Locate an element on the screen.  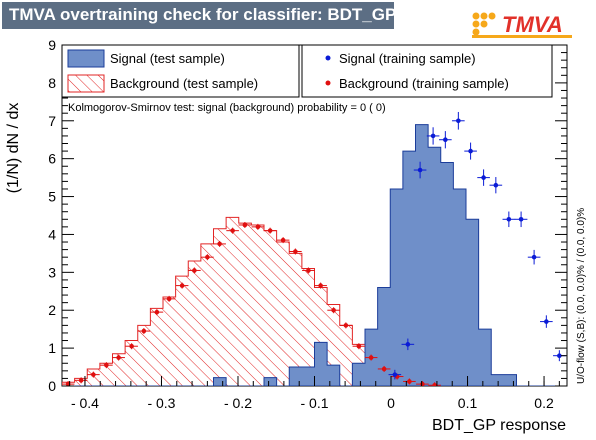
logo-t: T is located at coordinates (509, 24).